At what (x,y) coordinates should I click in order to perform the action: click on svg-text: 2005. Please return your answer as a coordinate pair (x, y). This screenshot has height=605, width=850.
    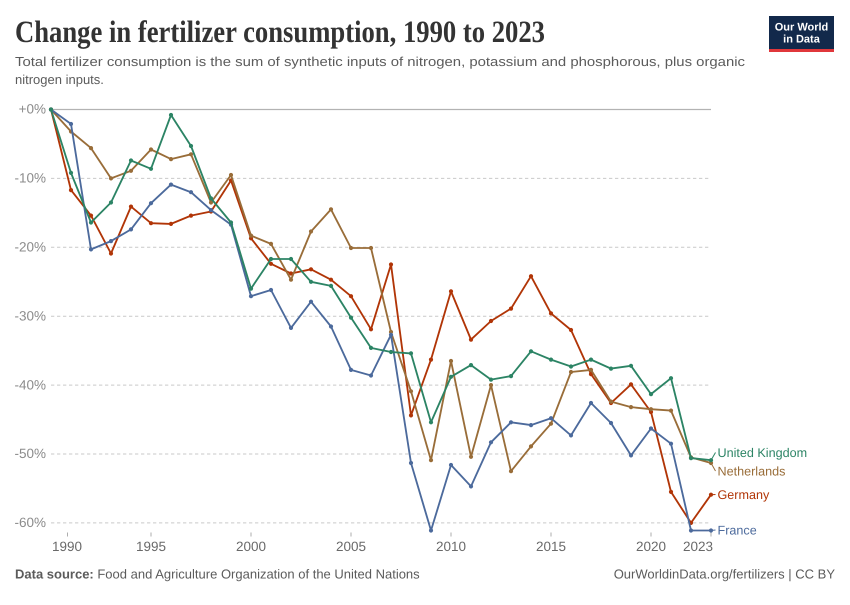
    Looking at the image, I should click on (351, 546).